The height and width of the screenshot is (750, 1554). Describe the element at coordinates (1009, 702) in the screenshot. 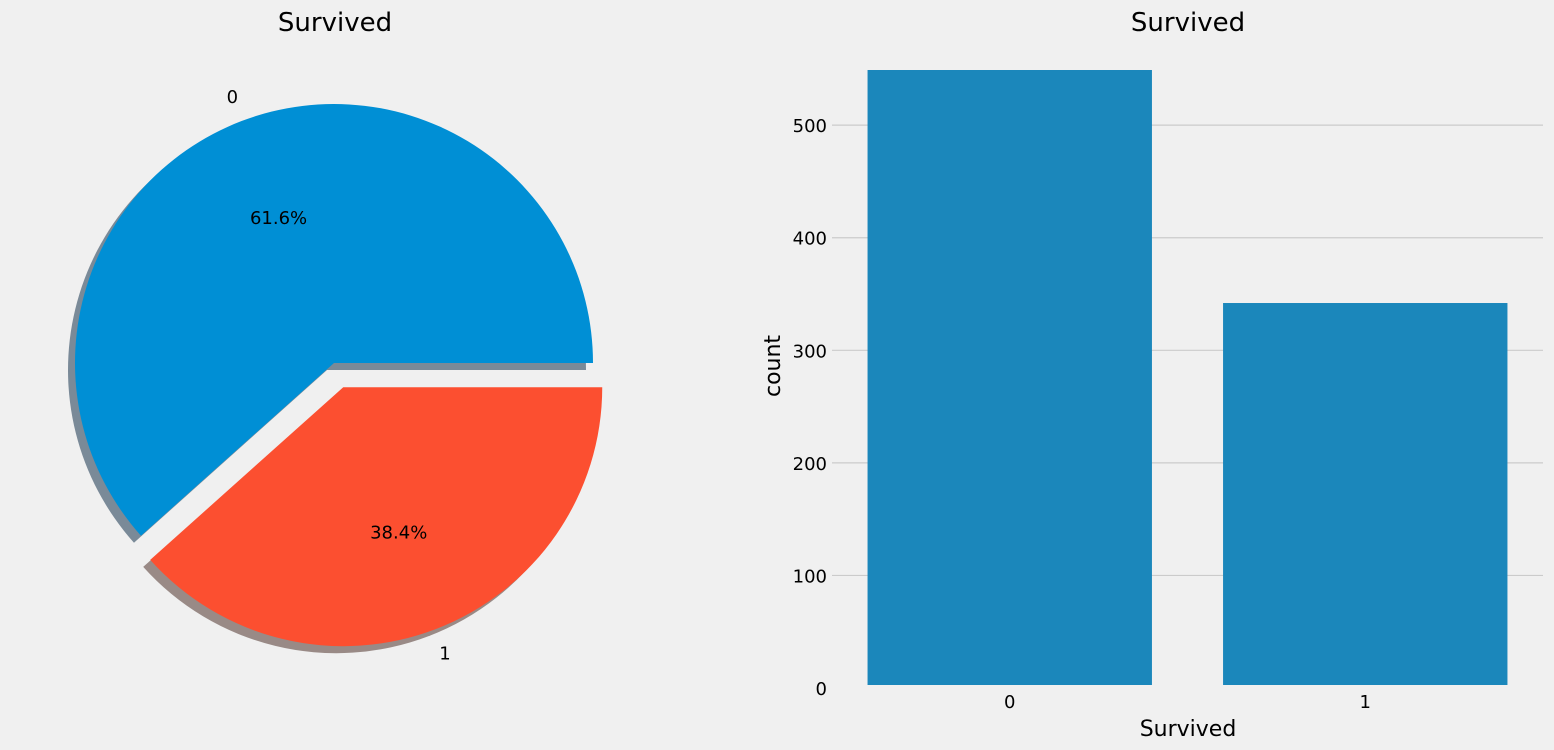

I see `x-tick-label: 0` at that location.